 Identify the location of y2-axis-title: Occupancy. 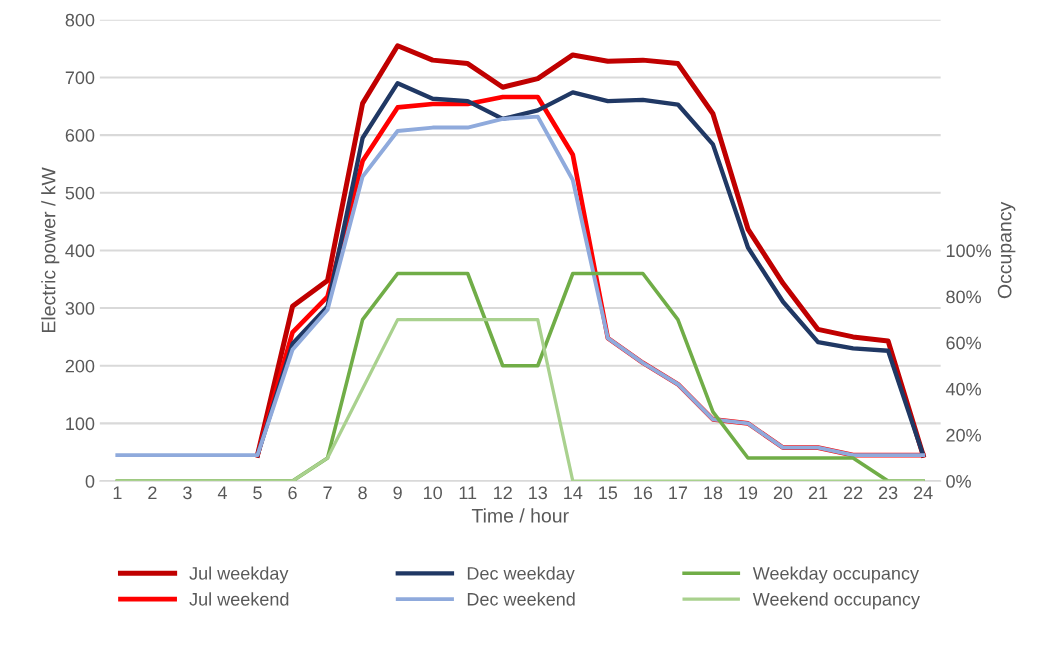
(1006, 250).